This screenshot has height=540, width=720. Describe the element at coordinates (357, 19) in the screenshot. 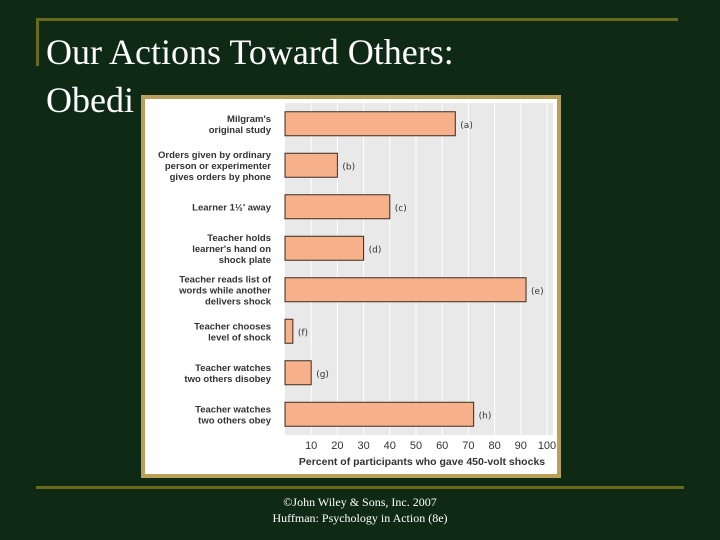

I see `top-rule` at that location.